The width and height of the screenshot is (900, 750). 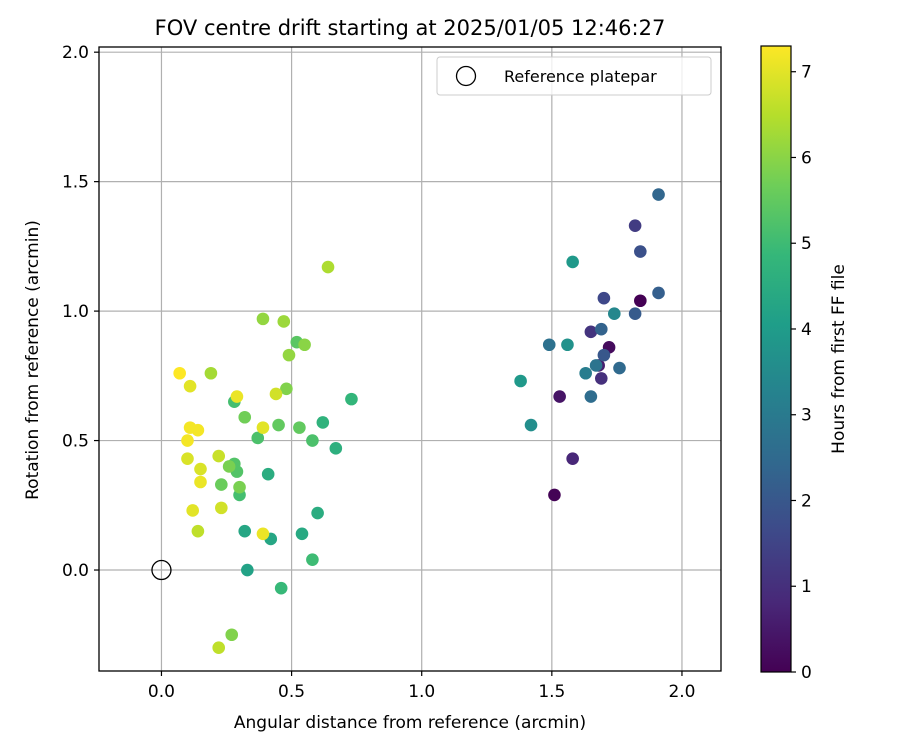 I want to click on y-tick-label: 1.0, so click(x=75, y=312).